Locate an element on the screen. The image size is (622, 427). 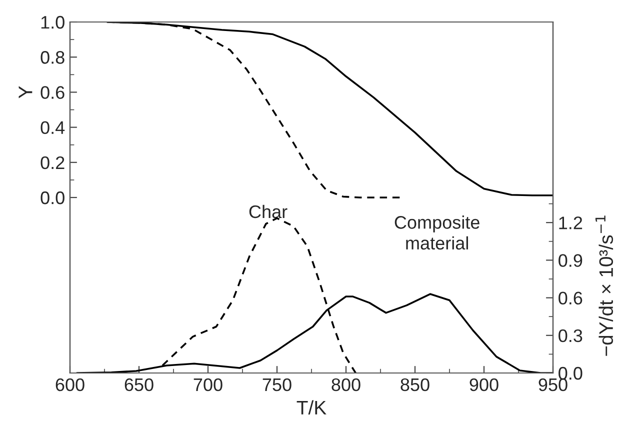
x-tick-label: 950 is located at coordinates (553, 385).